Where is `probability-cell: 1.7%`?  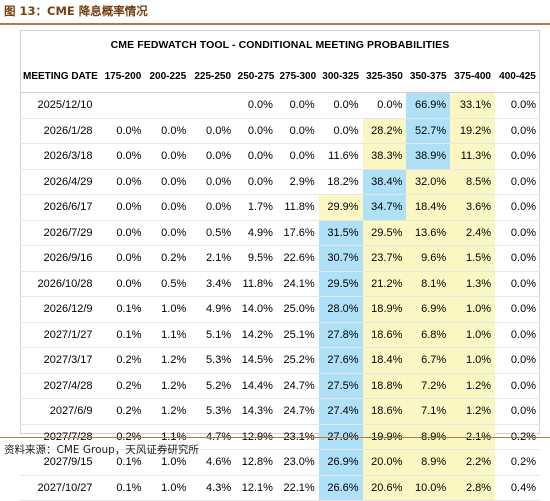 probability-cell: 1.7% is located at coordinates (256, 207).